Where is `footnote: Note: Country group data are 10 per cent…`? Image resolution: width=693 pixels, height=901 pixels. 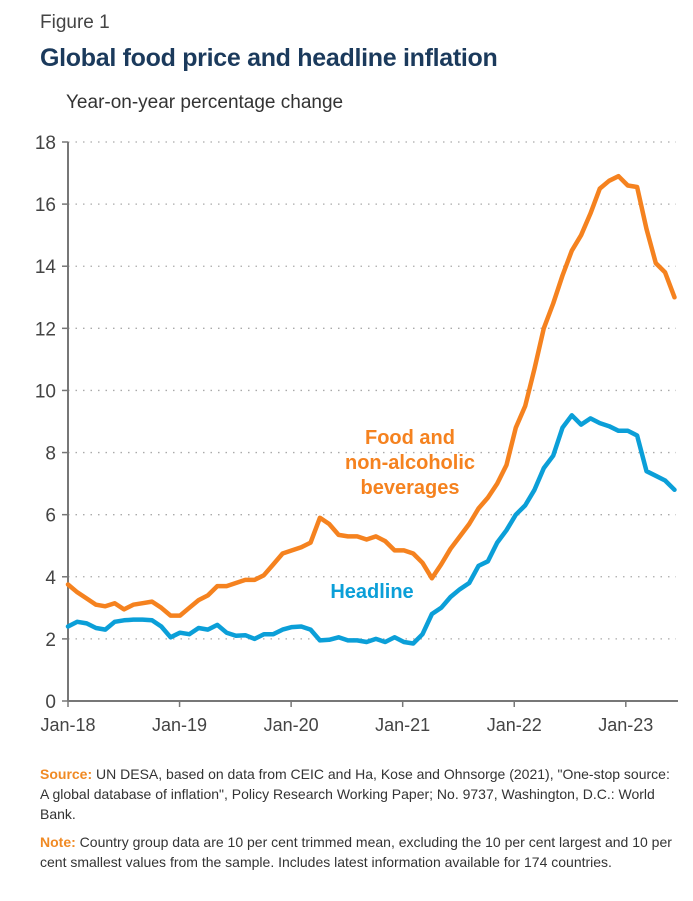
footnote: Note: Country group data are 10 per cent… is located at coordinates (360, 852).